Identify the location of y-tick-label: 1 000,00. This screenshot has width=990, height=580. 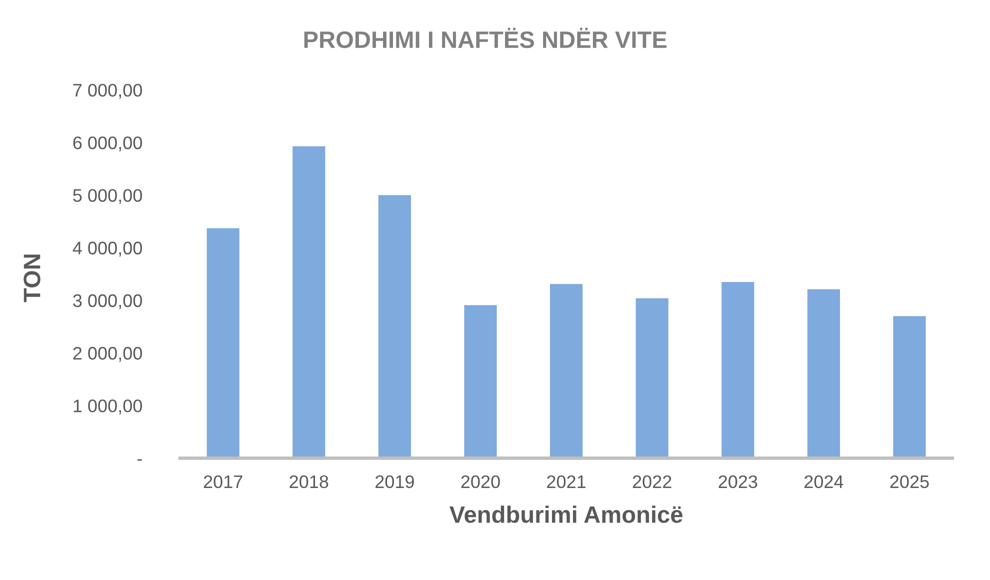
(108, 407).